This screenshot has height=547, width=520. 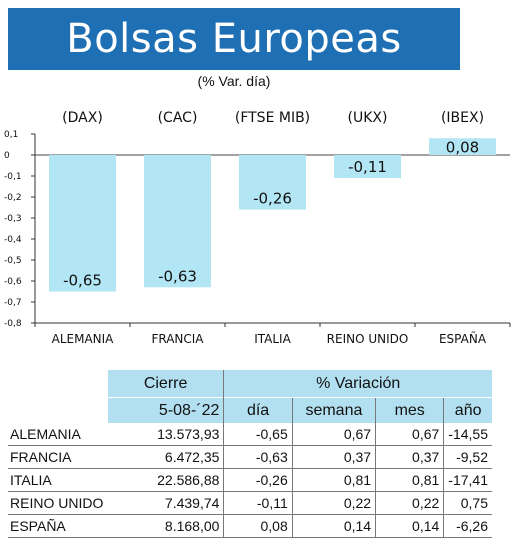 I want to click on y-tick-label: 0,1, so click(x=11, y=135).